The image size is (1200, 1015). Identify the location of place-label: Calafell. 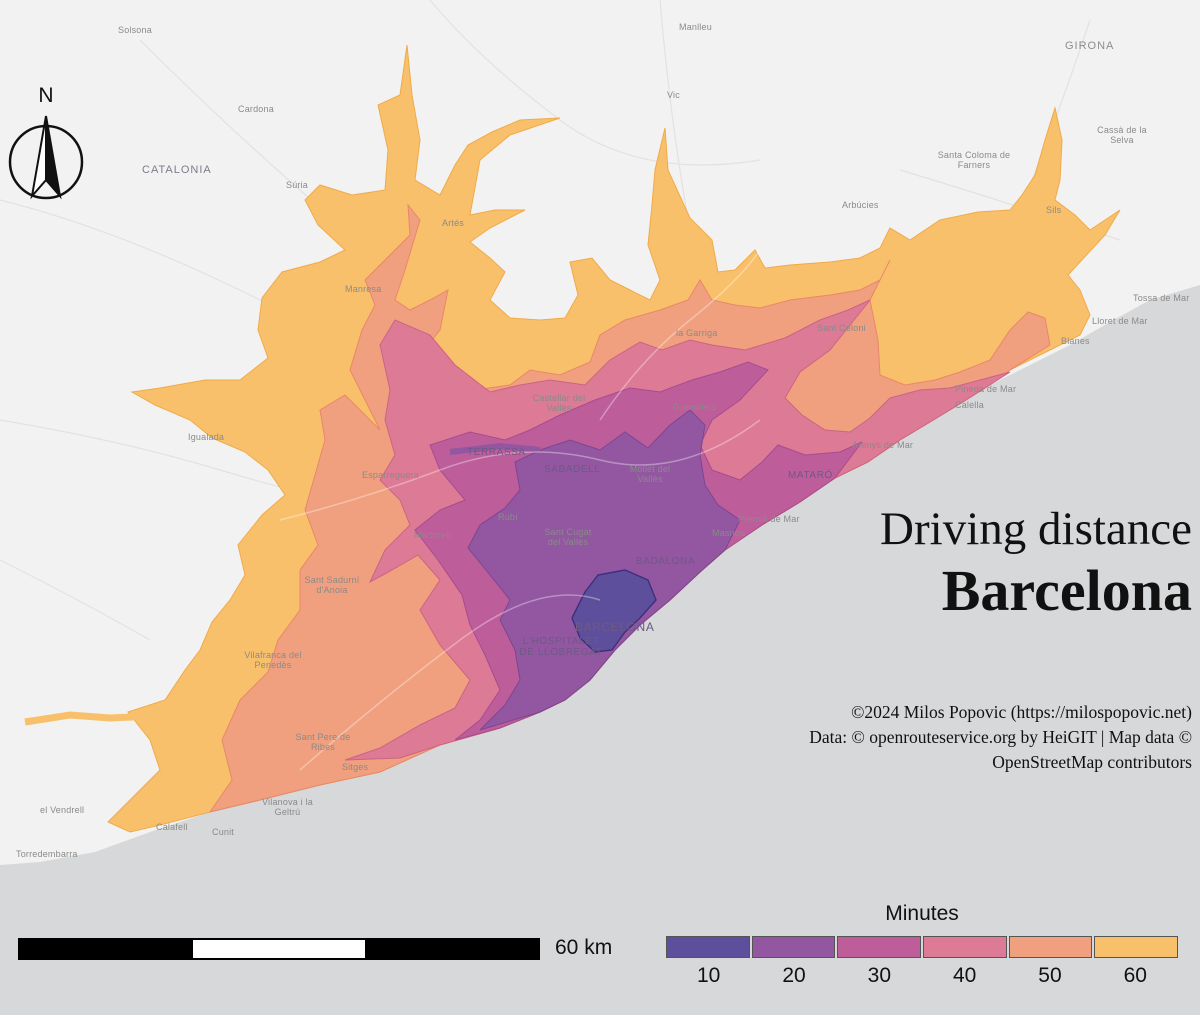
(172, 827).